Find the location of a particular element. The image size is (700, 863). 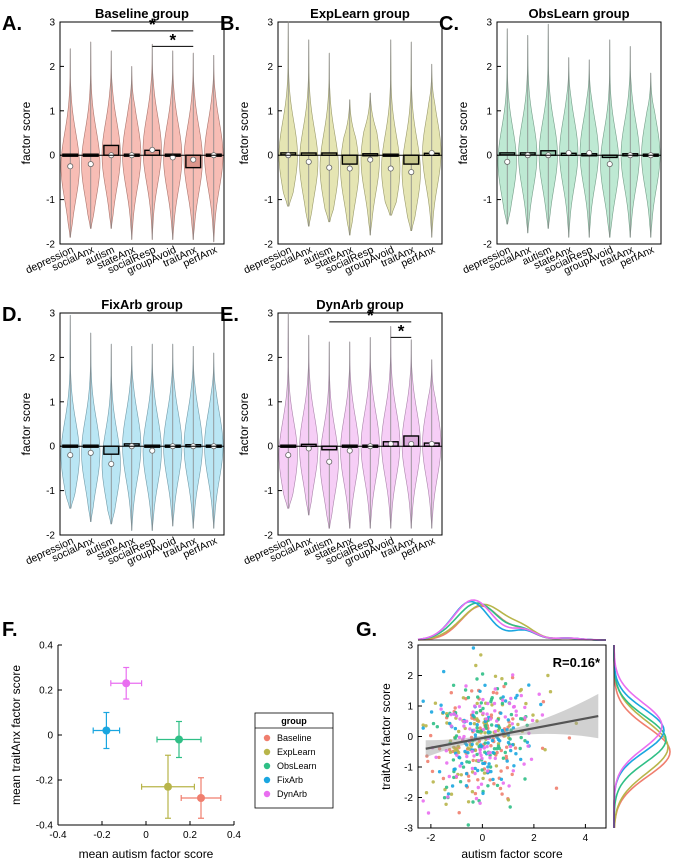

x-tick-label: -0.4 is located at coordinates (58, 835).